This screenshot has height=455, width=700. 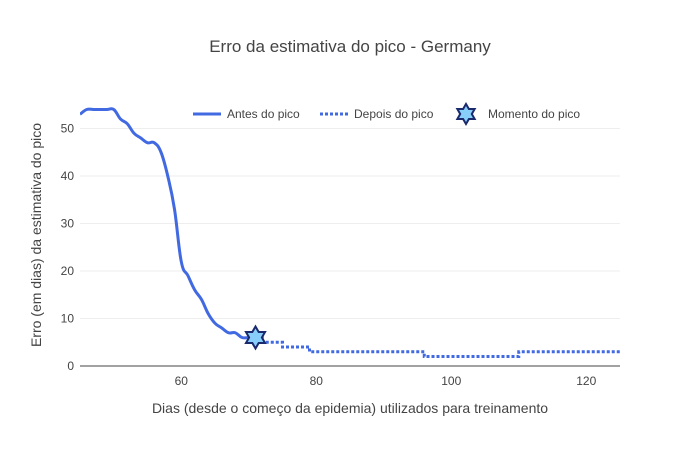 What do you see at coordinates (255, 337) in the screenshot?
I see `peak-moment-star-marker` at bounding box center [255, 337].